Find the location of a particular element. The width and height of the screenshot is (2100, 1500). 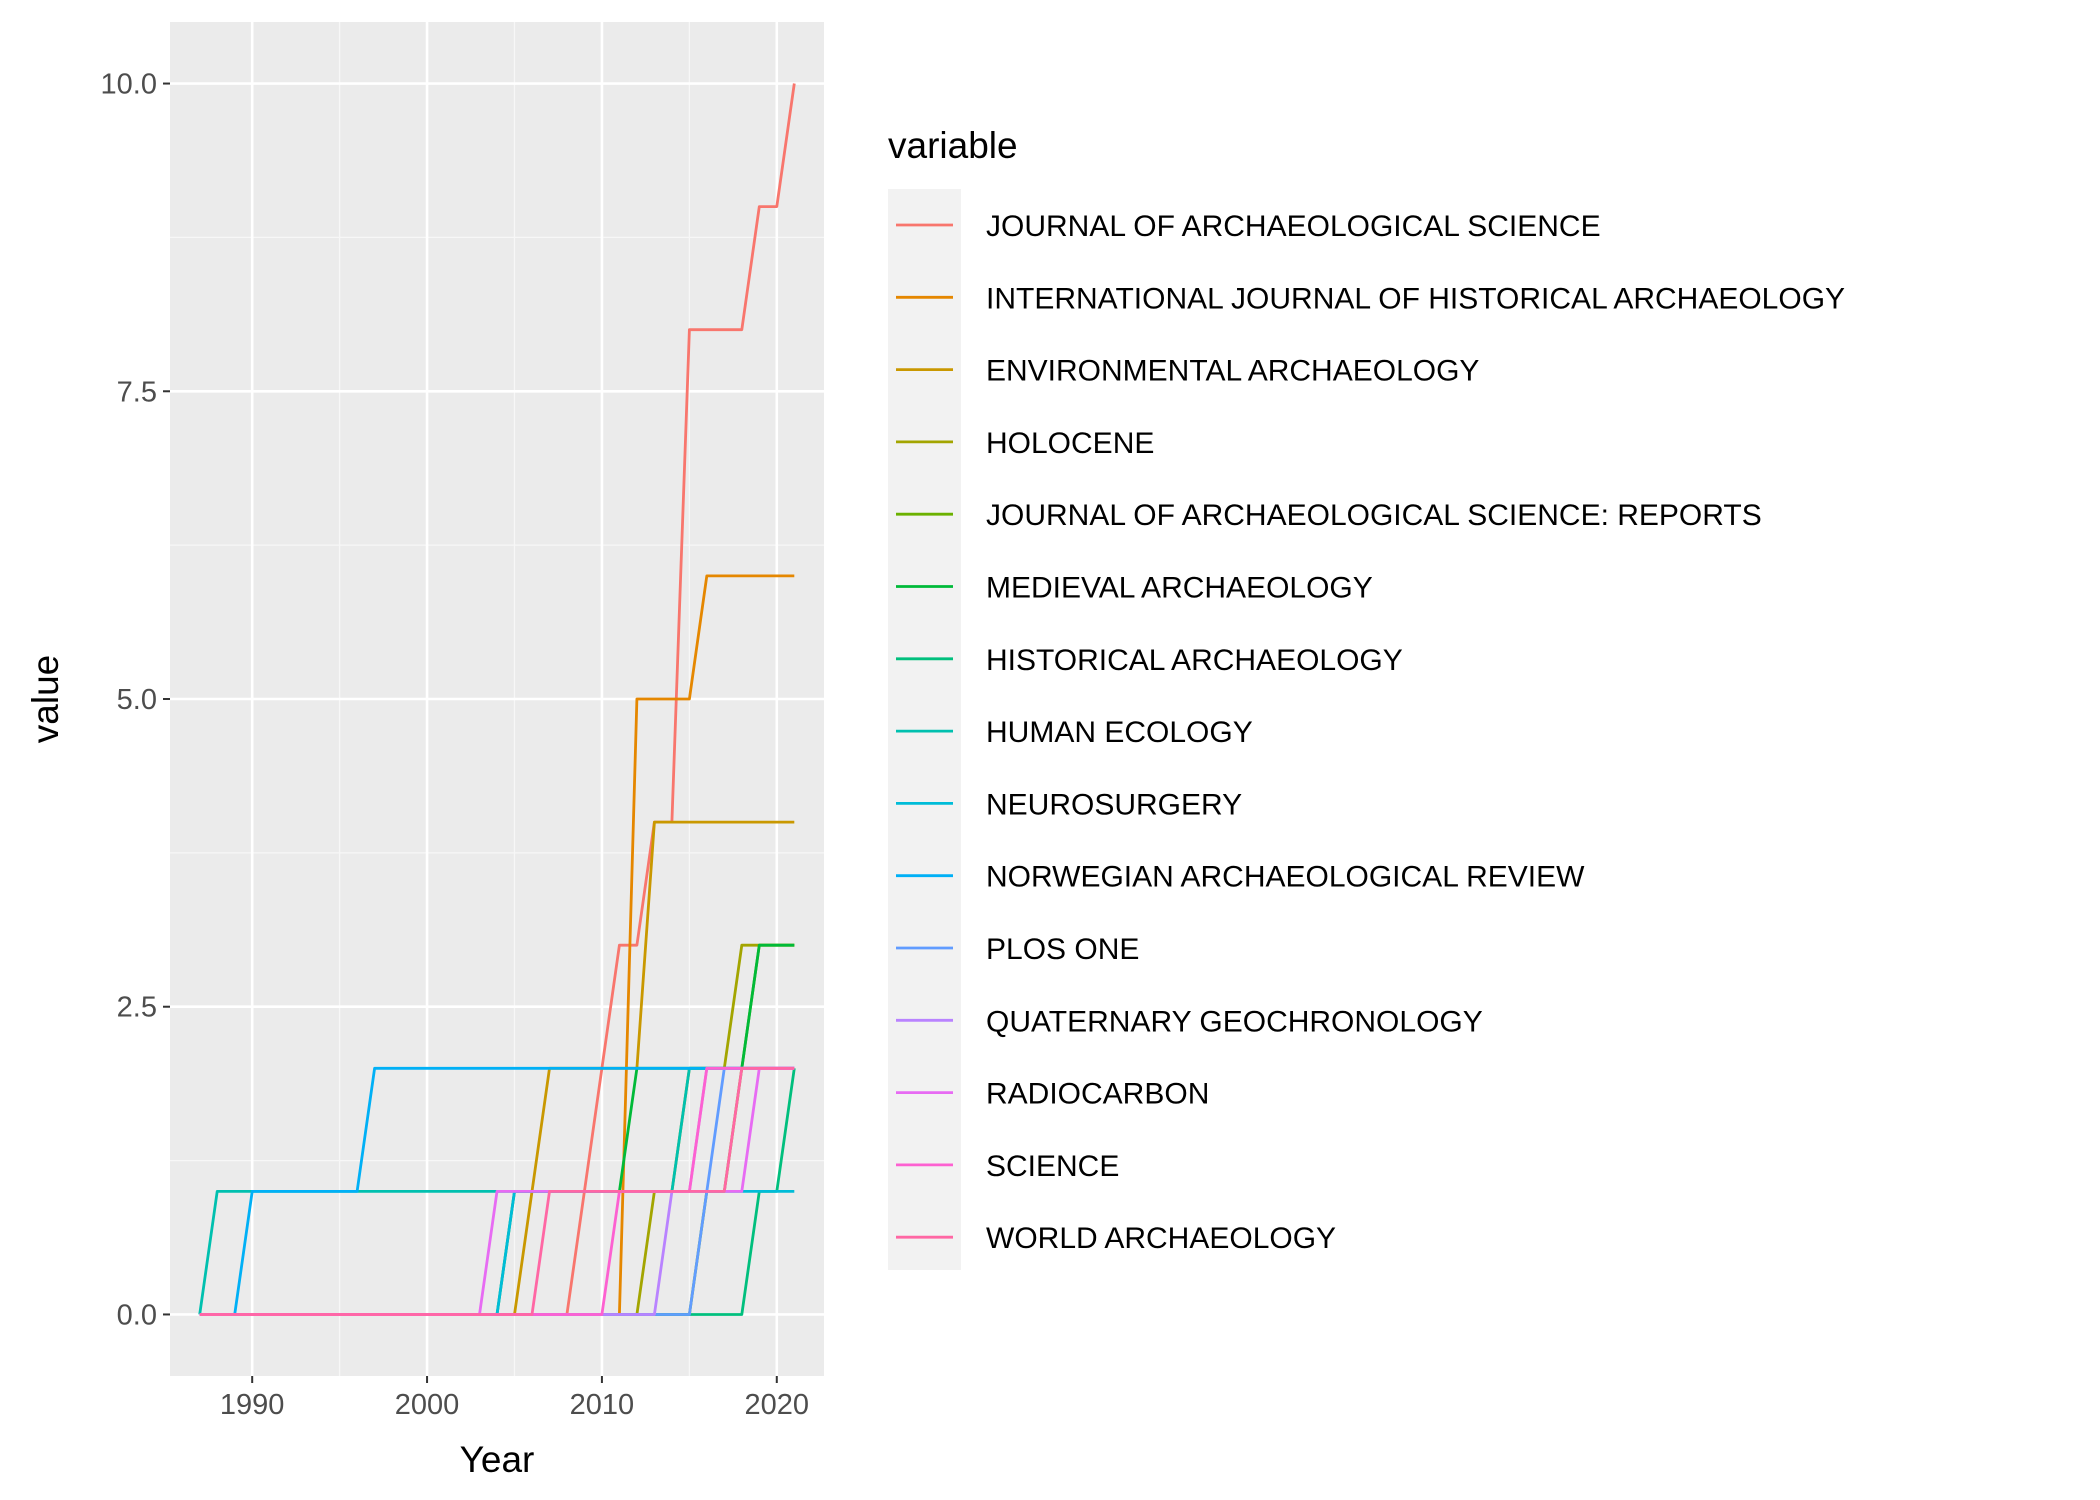

y-tick-label: 0.0 is located at coordinates (137, 1315).